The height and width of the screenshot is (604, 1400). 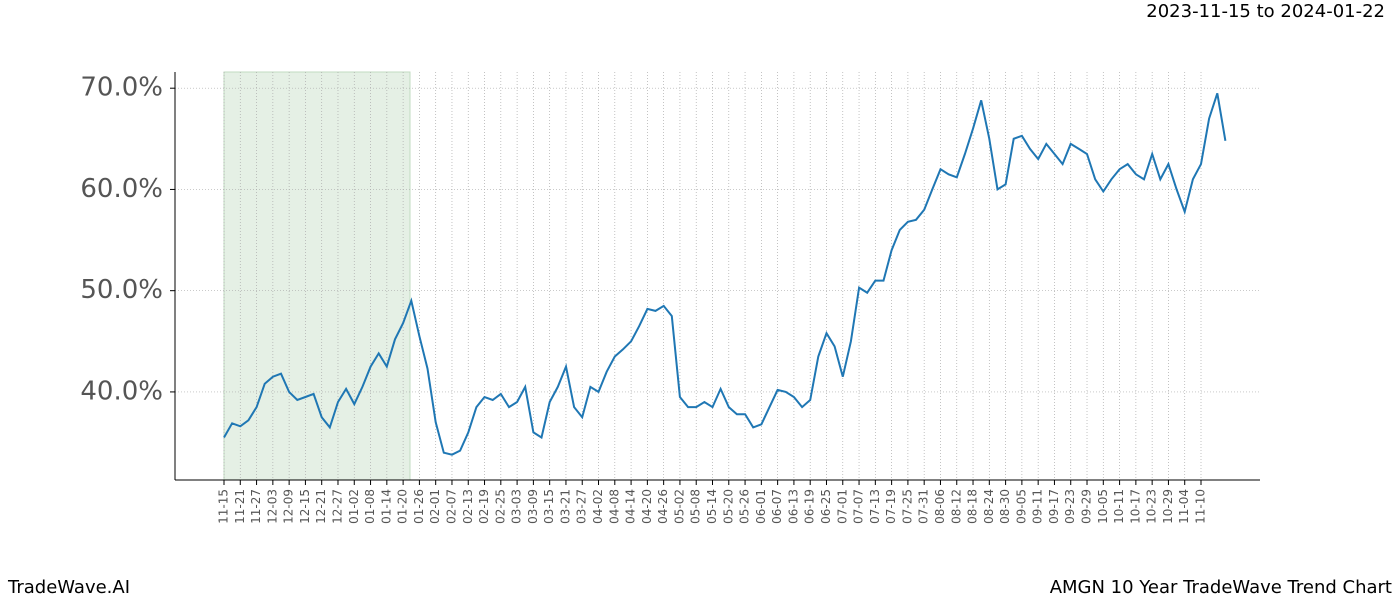 What do you see at coordinates (272, 506) in the screenshot?
I see `x-tick-label: 12-03` at bounding box center [272, 506].